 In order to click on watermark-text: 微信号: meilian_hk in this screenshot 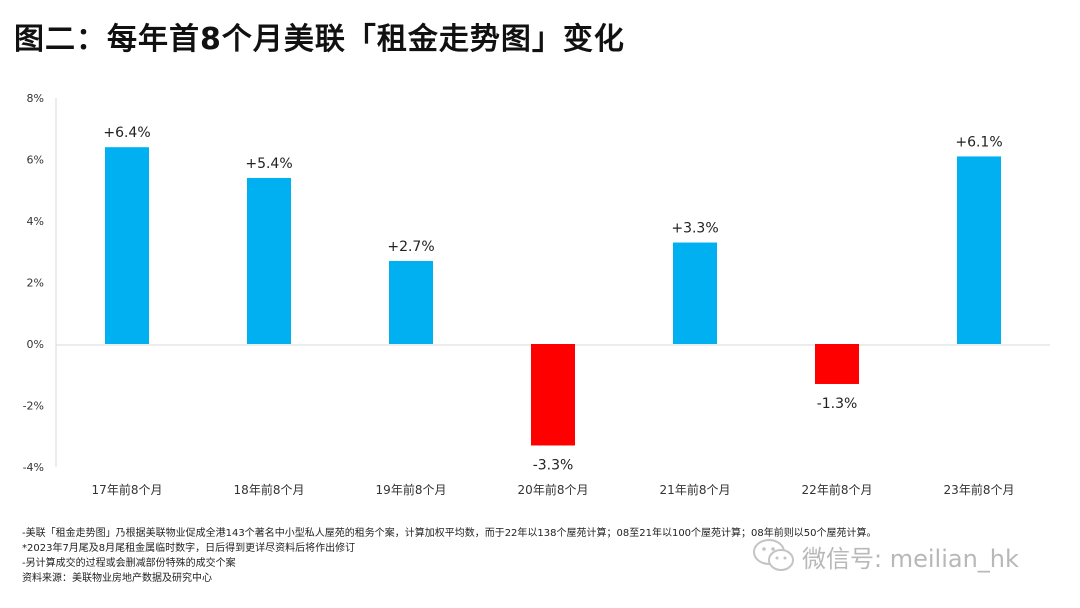, I will do `click(910, 558)`.